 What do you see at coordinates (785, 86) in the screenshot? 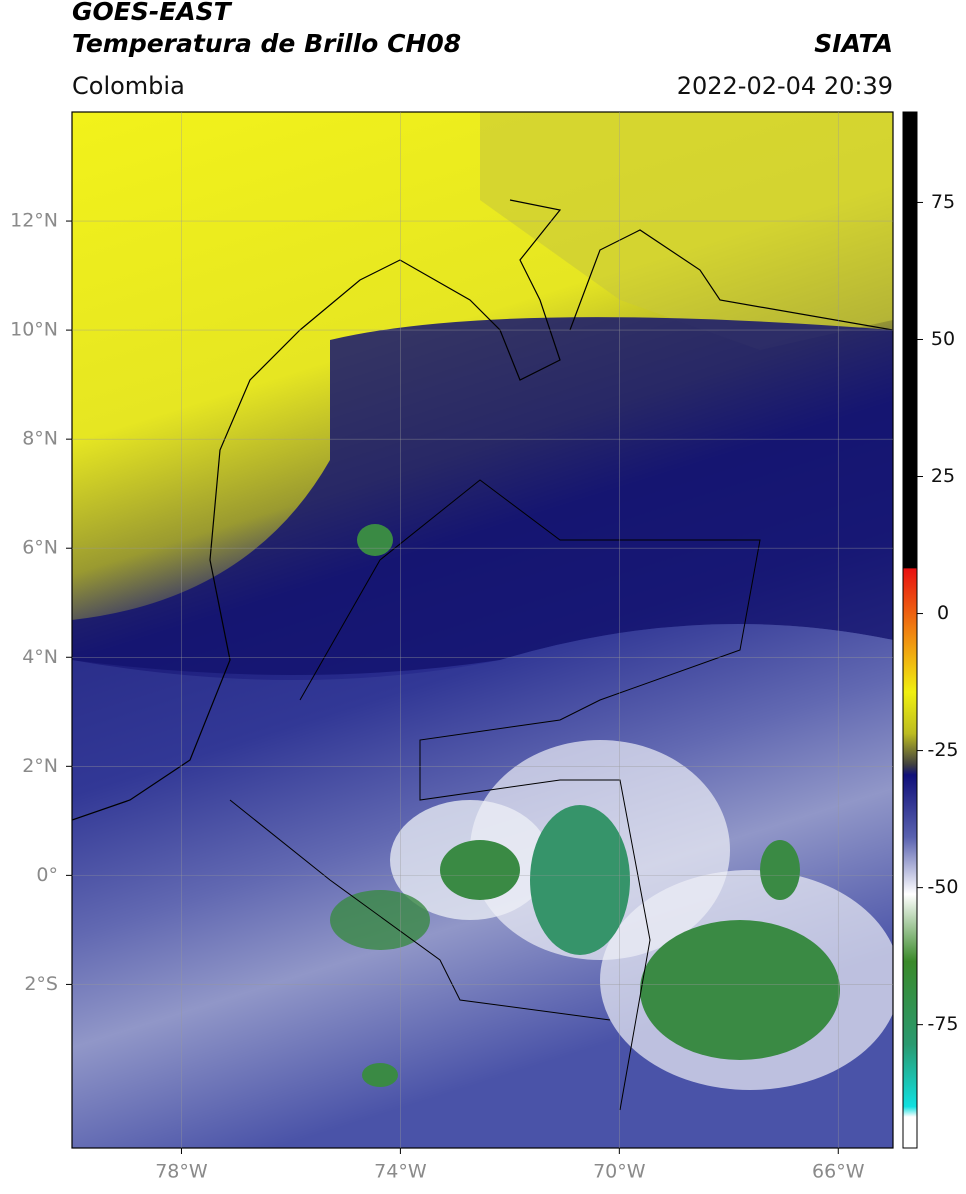
I see `datetime: 2022-02-04 20:39` at bounding box center [785, 86].